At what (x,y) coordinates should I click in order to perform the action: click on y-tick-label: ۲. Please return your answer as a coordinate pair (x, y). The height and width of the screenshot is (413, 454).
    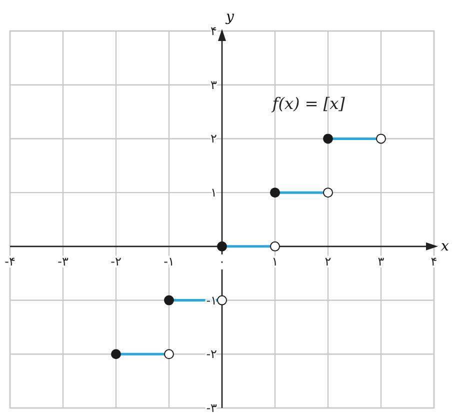
    Looking at the image, I should click on (213, 139).